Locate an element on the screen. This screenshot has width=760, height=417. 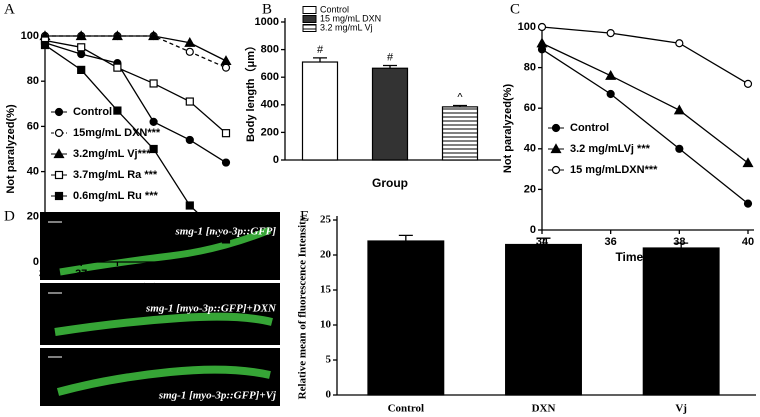
legend-label: 3.2 mg/mLVj *** is located at coordinates (610, 149).